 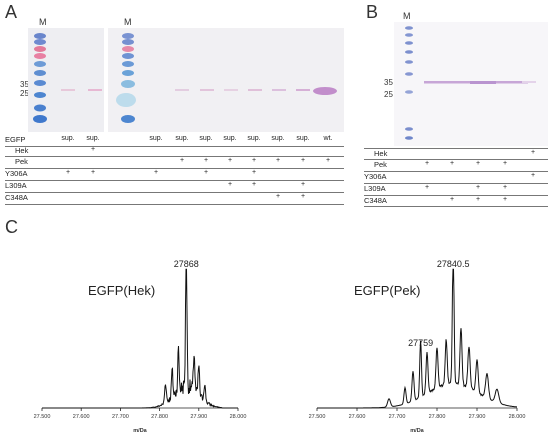 What do you see at coordinates (16, 173) in the screenshot?
I see `row-label-y306a: Y306A` at bounding box center [16, 173].